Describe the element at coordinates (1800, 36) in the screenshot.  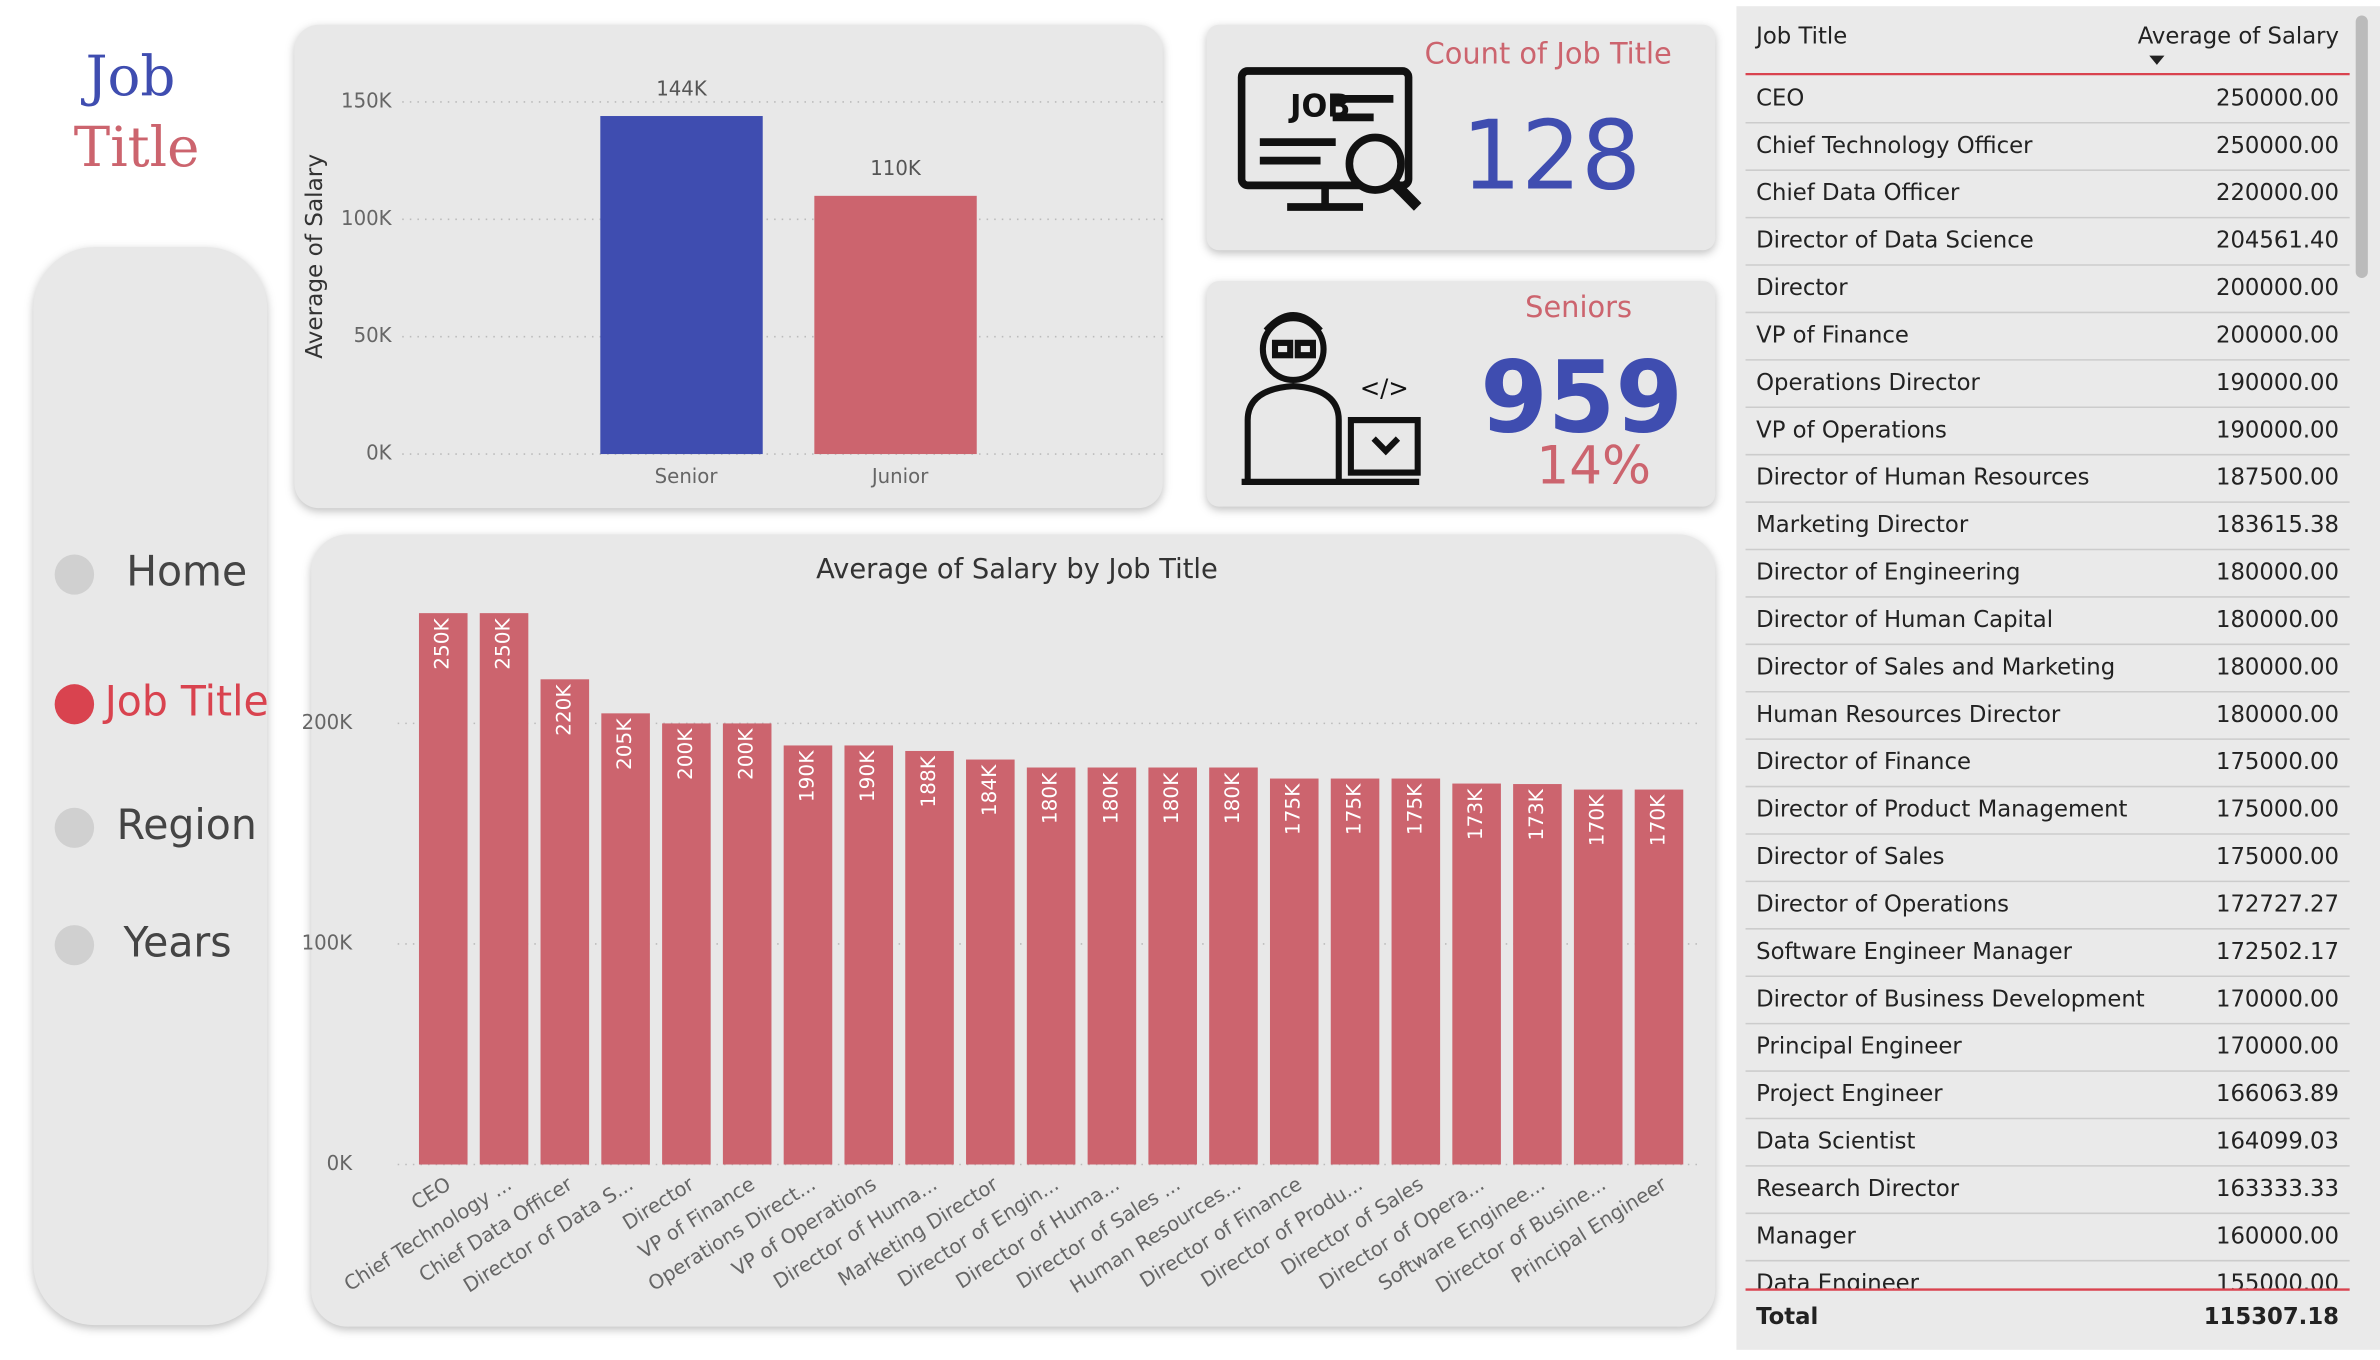
I see `table-header: Job Title` at that location.